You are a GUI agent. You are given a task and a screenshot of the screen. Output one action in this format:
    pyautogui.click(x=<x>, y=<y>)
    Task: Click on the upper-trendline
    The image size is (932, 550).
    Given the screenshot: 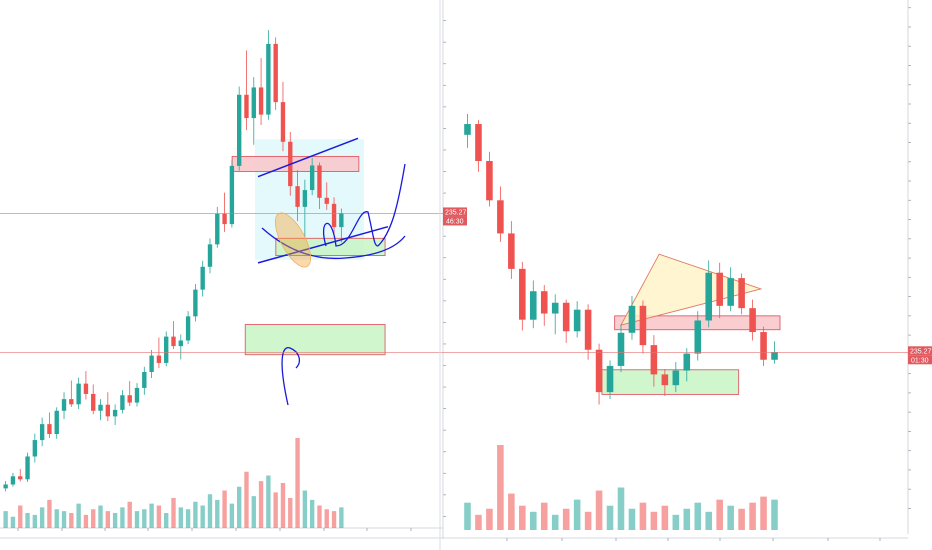 What is the action you would take?
    pyautogui.click(x=308, y=157)
    